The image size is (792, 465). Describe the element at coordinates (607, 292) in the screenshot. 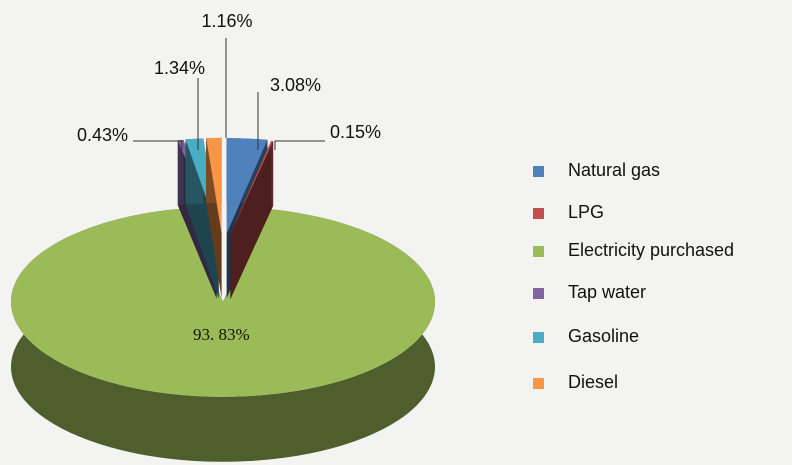

I see `legend-label: Tap water` at that location.